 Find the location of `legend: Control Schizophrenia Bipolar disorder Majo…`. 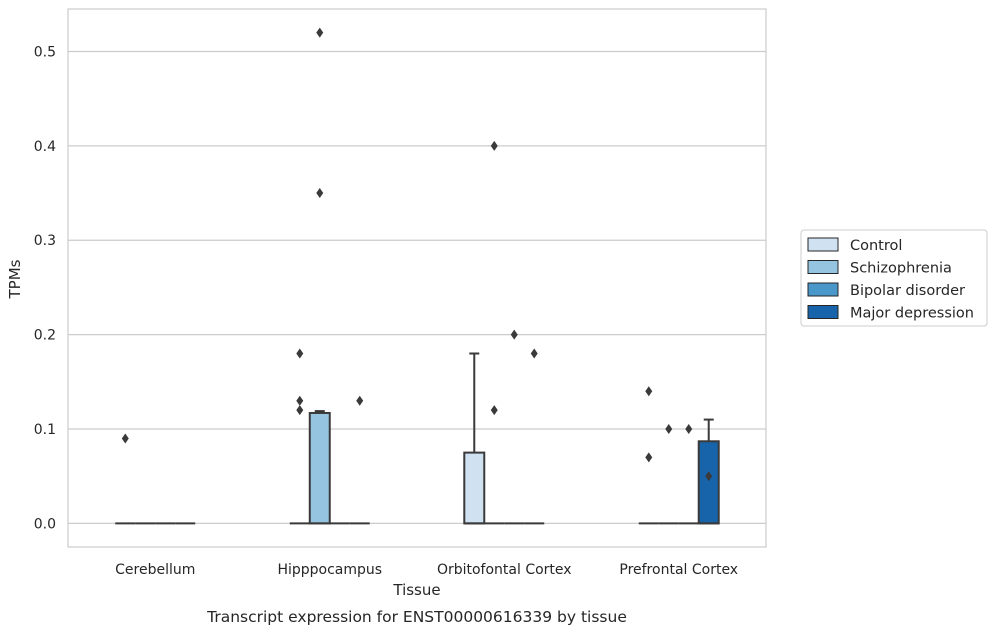

legend: Control Schizophrenia Bipolar disorder Majo… is located at coordinates (894, 278).